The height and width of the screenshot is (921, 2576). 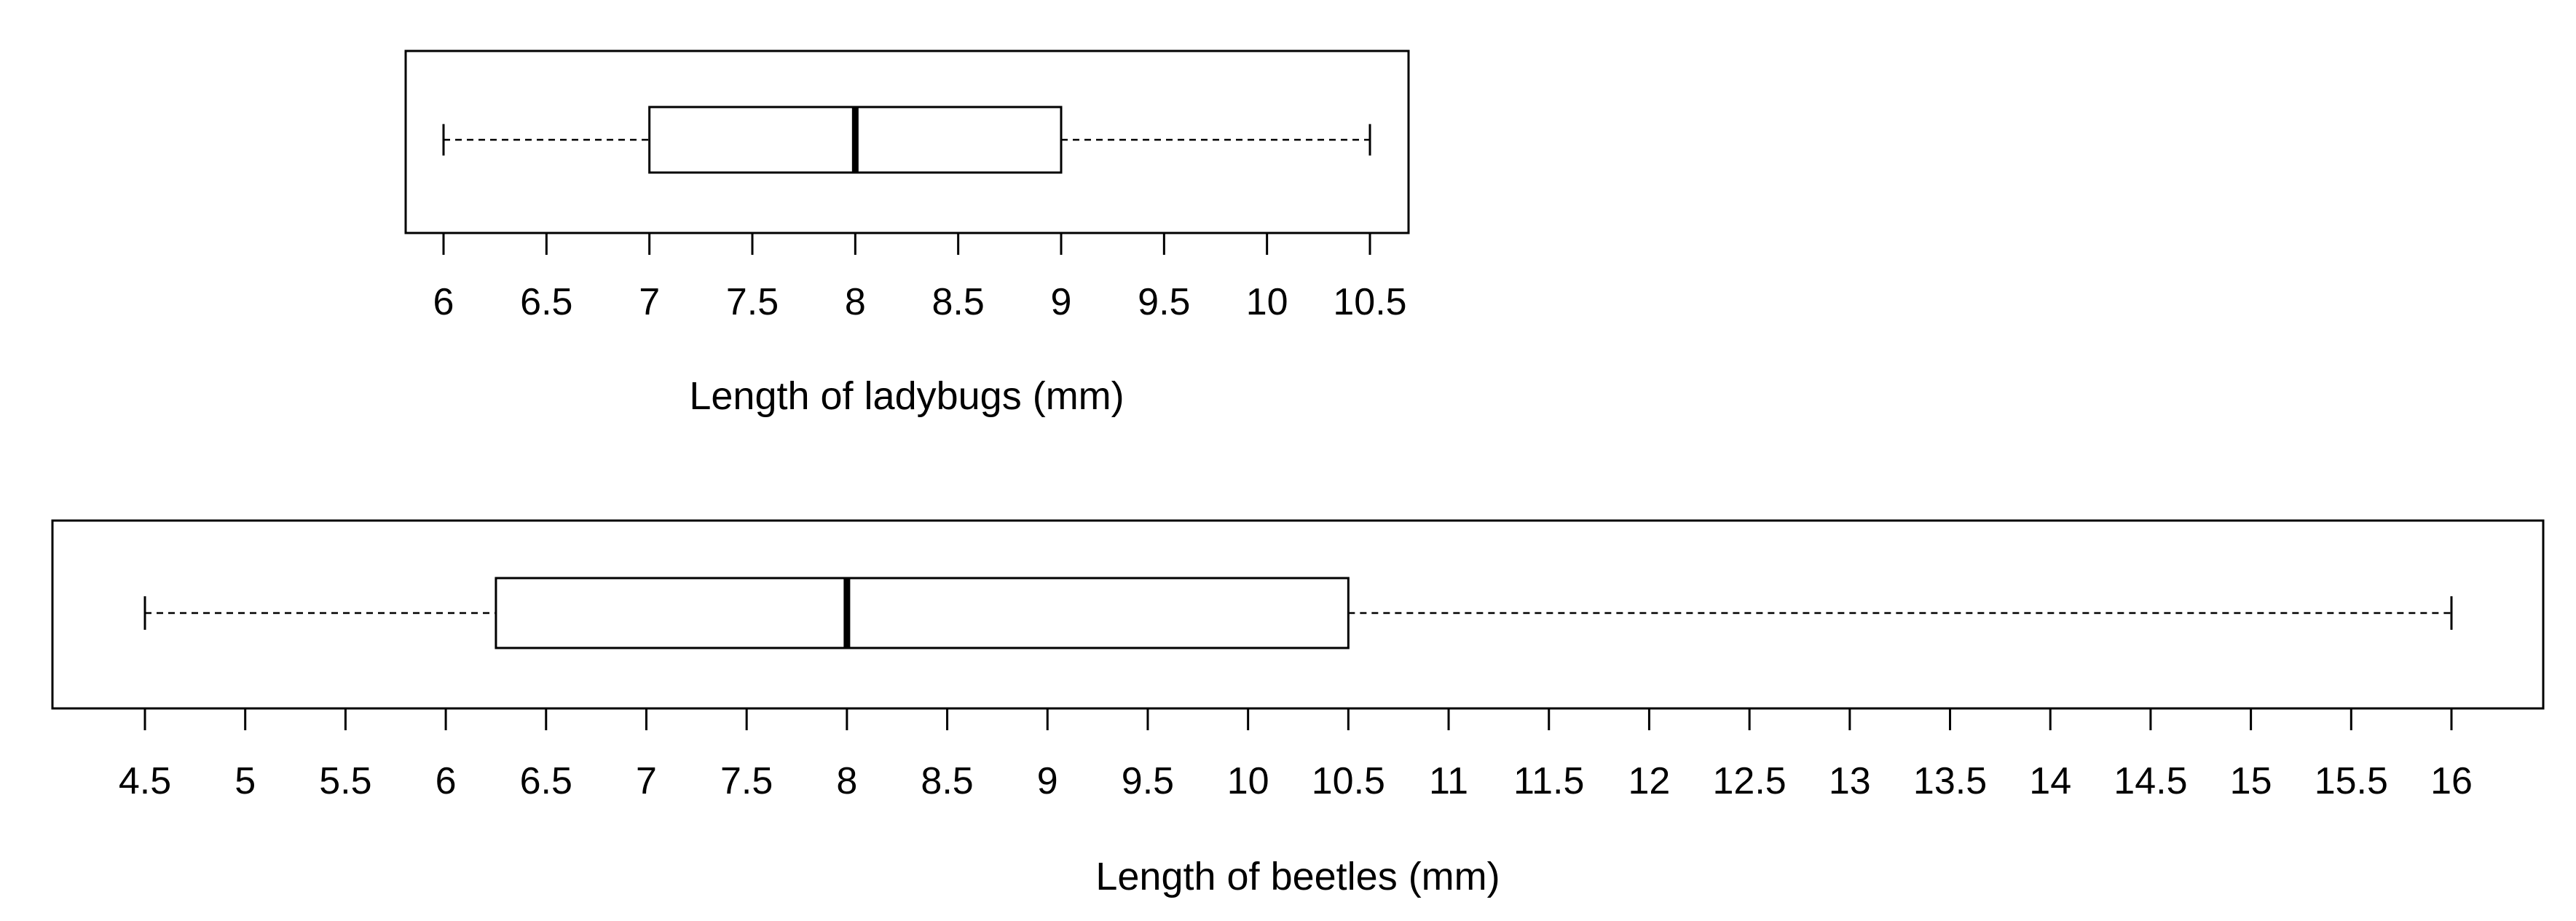 I want to click on x-tick-label: 14.5, so click(x=2150, y=781).